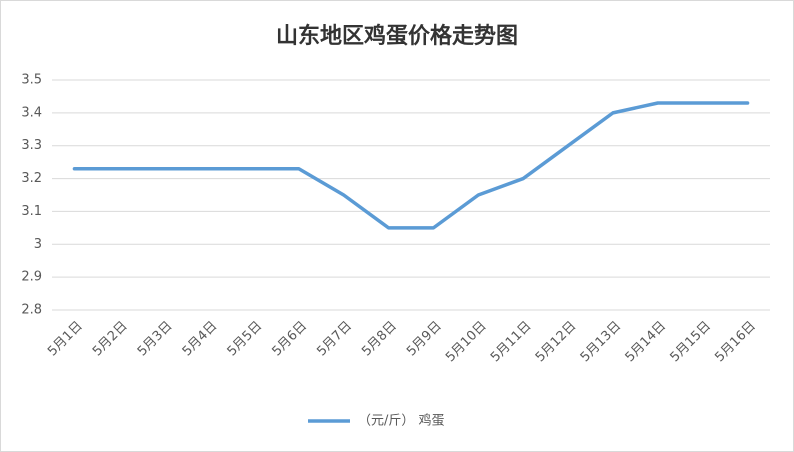 The image size is (794, 452). I want to click on y-tick-label: 3.1, so click(31, 211).